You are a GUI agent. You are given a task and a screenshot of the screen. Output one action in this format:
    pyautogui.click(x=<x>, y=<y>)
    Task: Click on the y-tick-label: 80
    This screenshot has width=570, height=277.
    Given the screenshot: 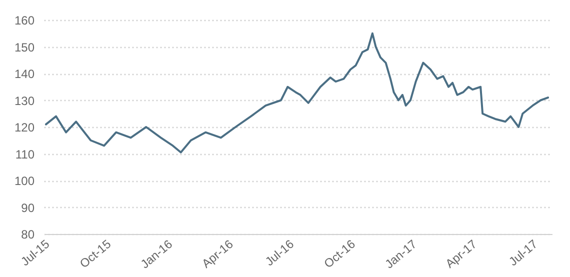 What is the action you would take?
    pyautogui.click(x=28, y=235)
    